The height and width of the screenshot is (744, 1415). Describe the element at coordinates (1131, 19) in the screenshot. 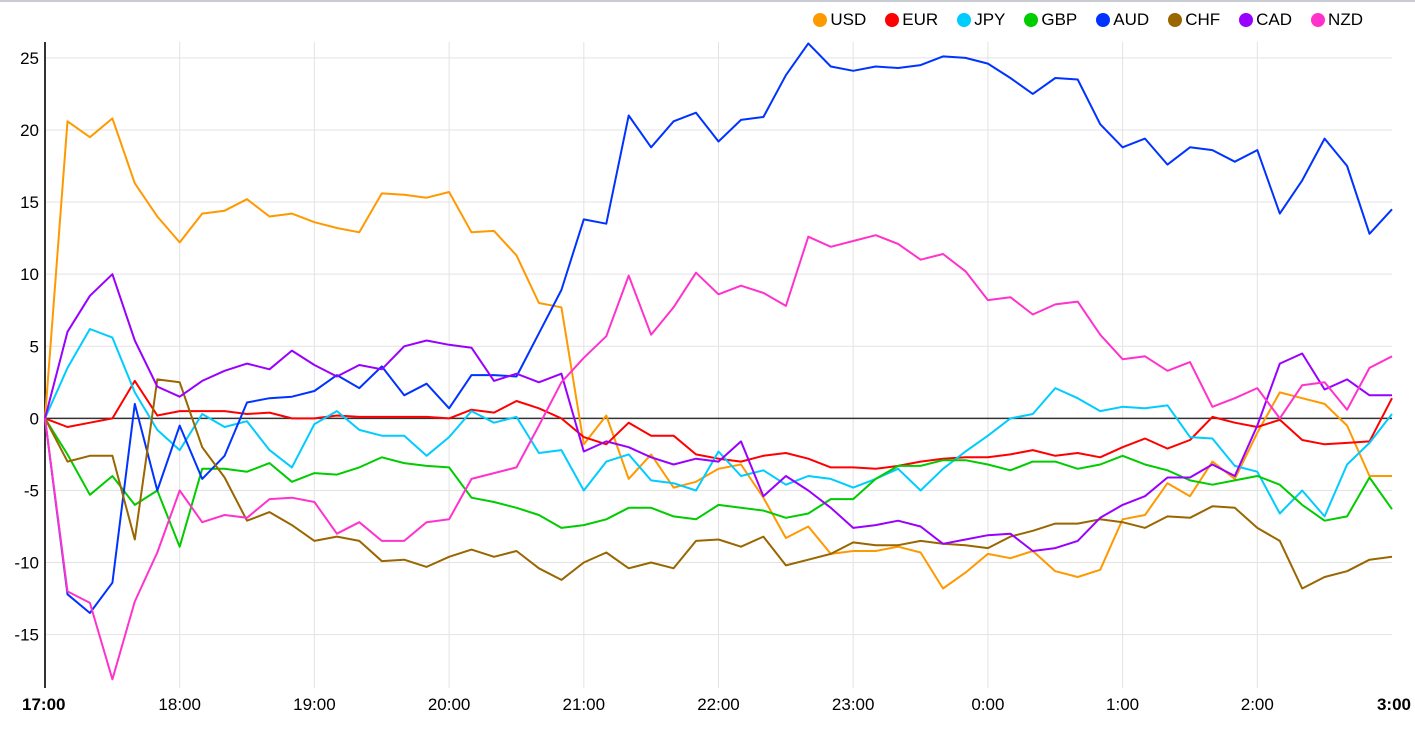

I see `legend-label: AUD` at that location.